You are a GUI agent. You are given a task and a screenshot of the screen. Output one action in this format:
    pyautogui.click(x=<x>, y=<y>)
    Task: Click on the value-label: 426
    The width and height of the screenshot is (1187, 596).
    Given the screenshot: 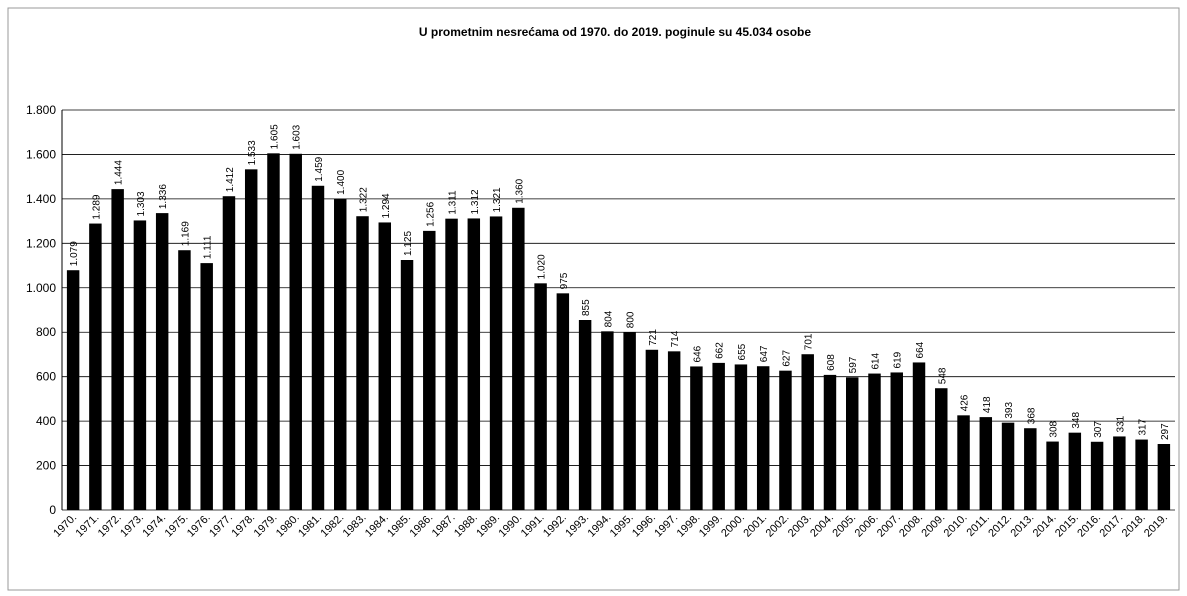 What is the action you would take?
    pyautogui.click(x=965, y=402)
    